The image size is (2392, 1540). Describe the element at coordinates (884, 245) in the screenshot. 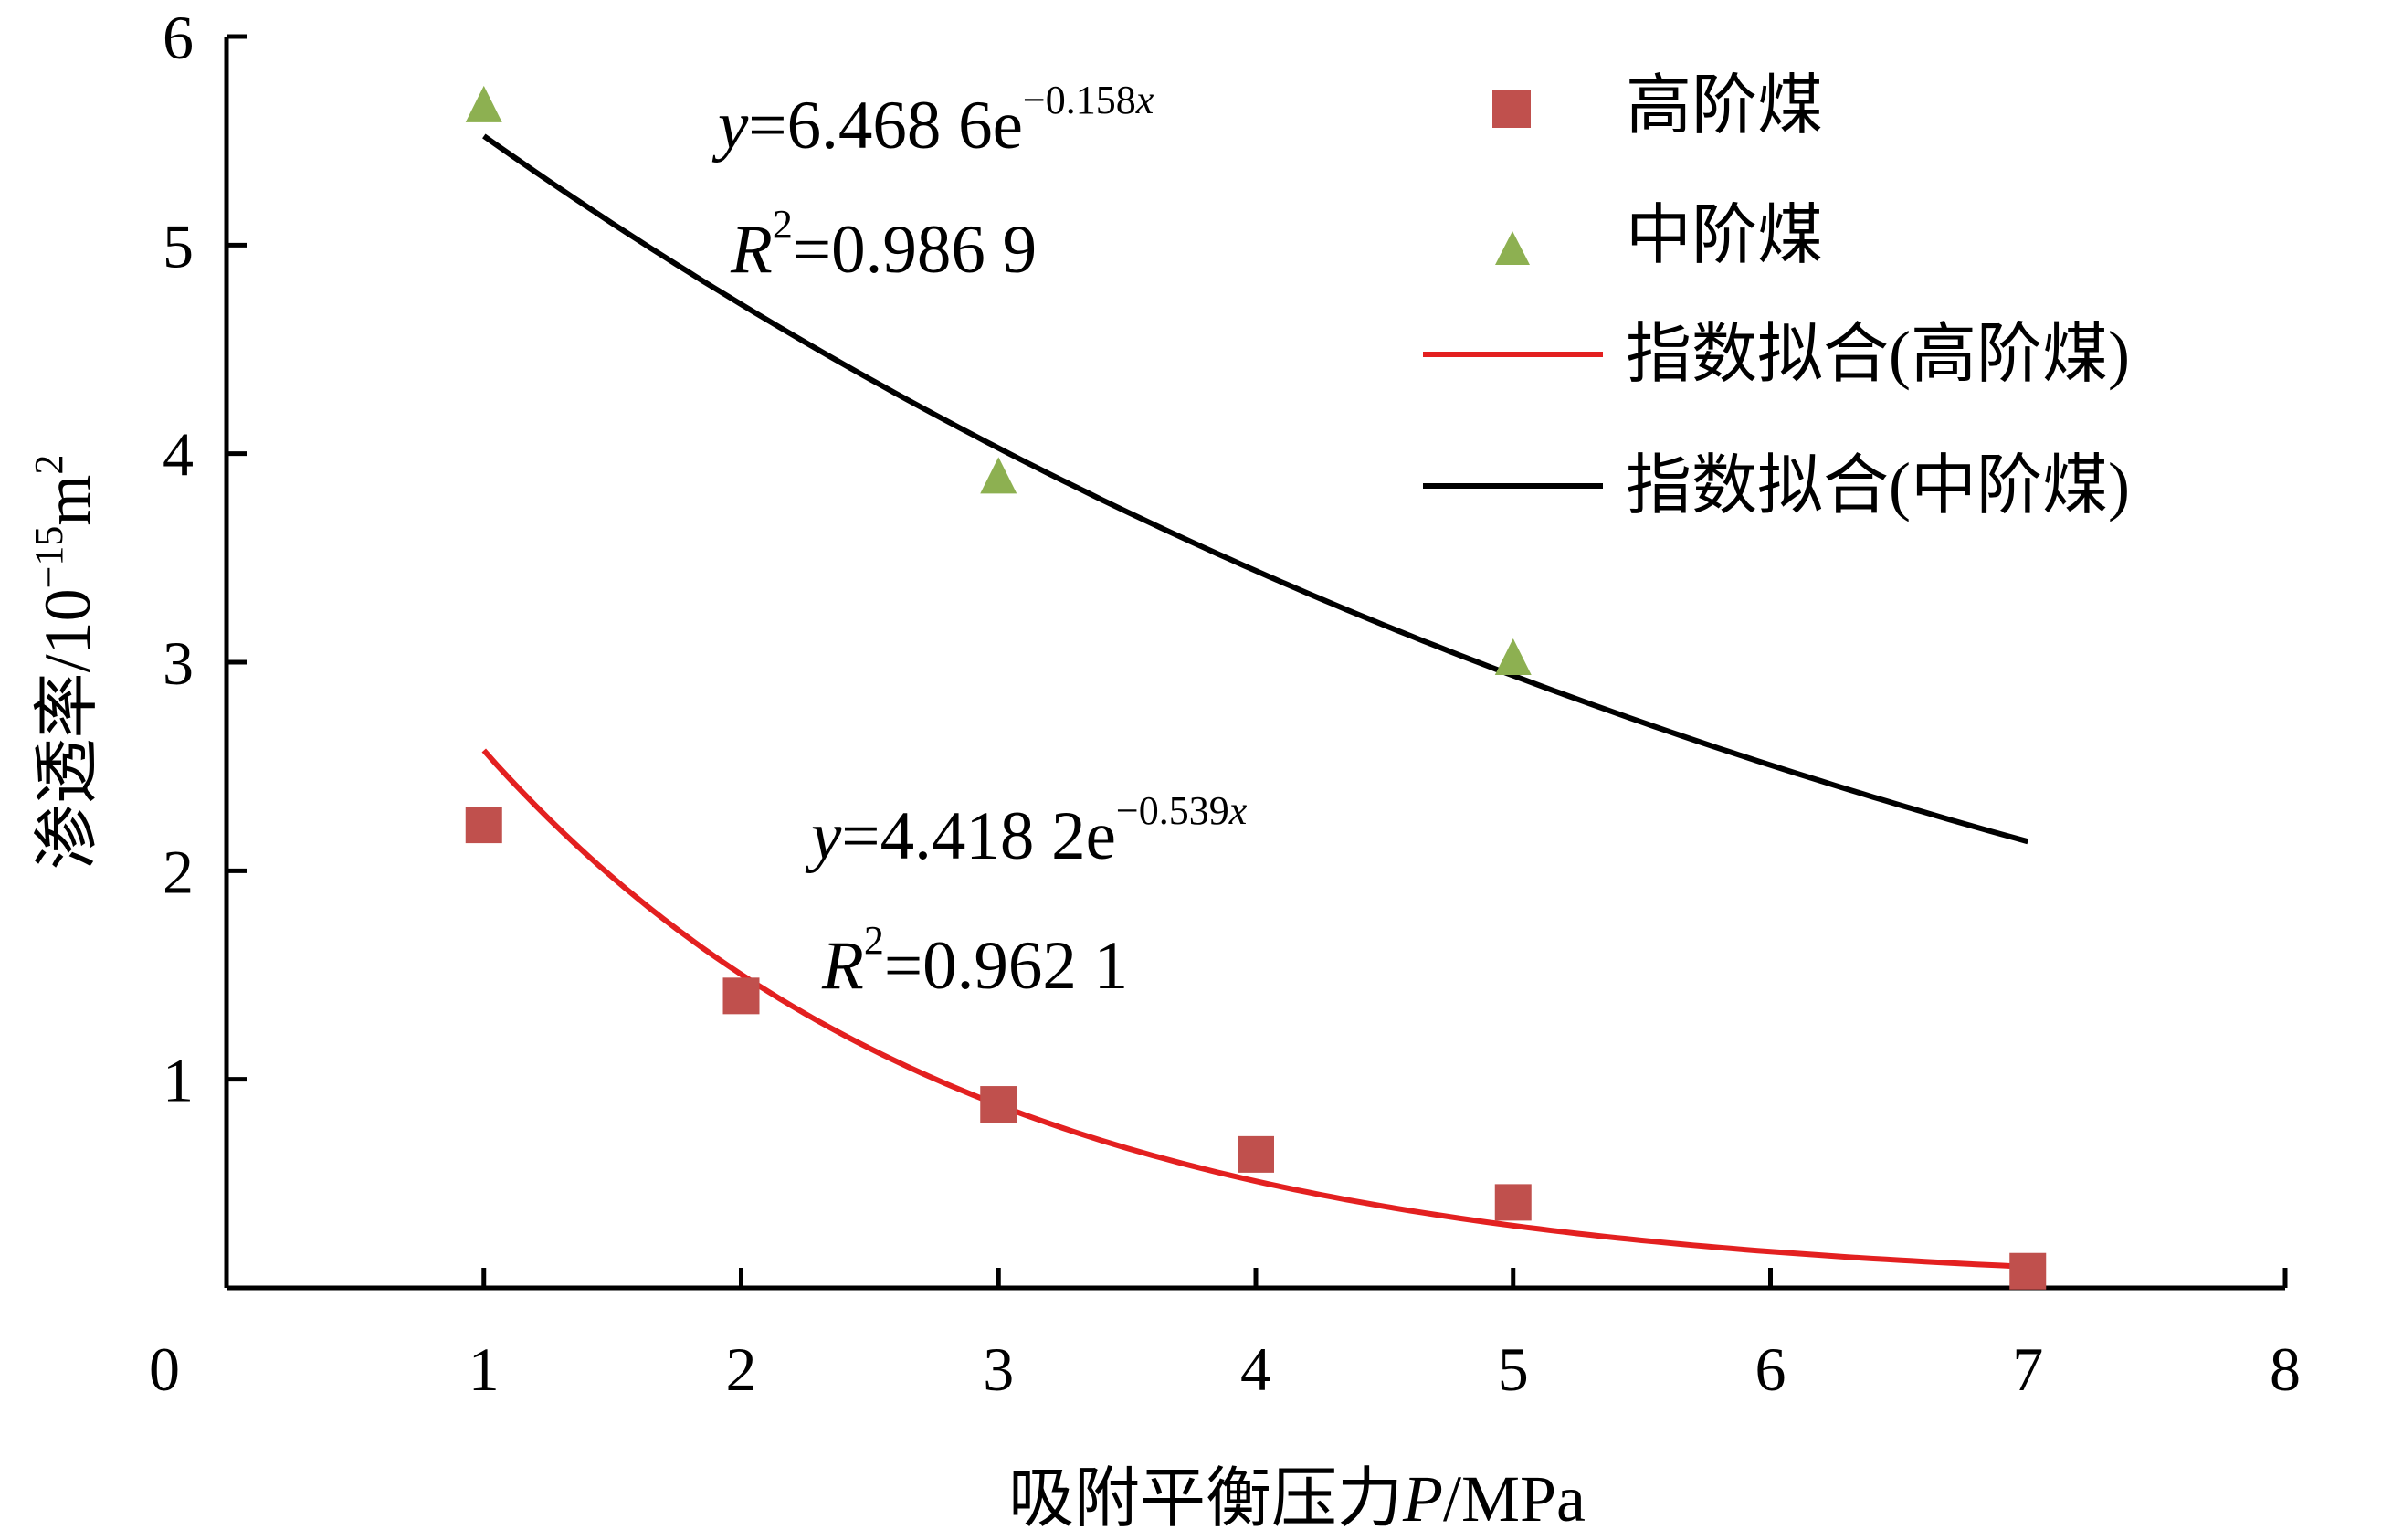

I see `equation-mid-rank-r2: R2=0.986 9` at that location.